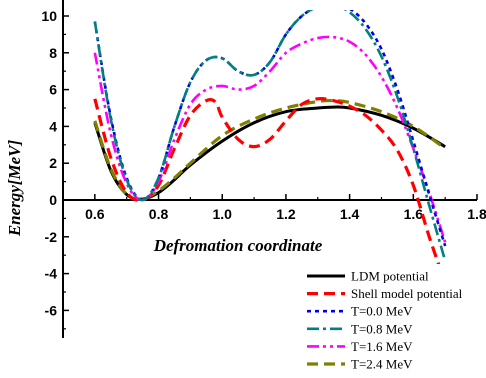  Describe the element at coordinates (390, 276) in the screenshot. I see `legend-label-0: LDM potential` at that location.